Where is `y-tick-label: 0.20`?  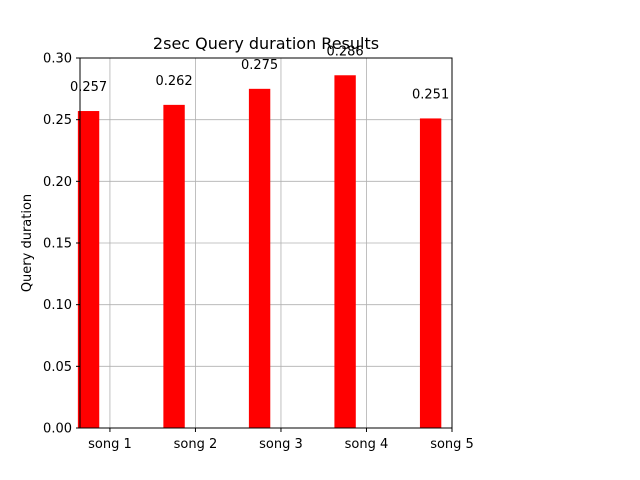 y-tick-label: 0.20 is located at coordinates (57, 182).